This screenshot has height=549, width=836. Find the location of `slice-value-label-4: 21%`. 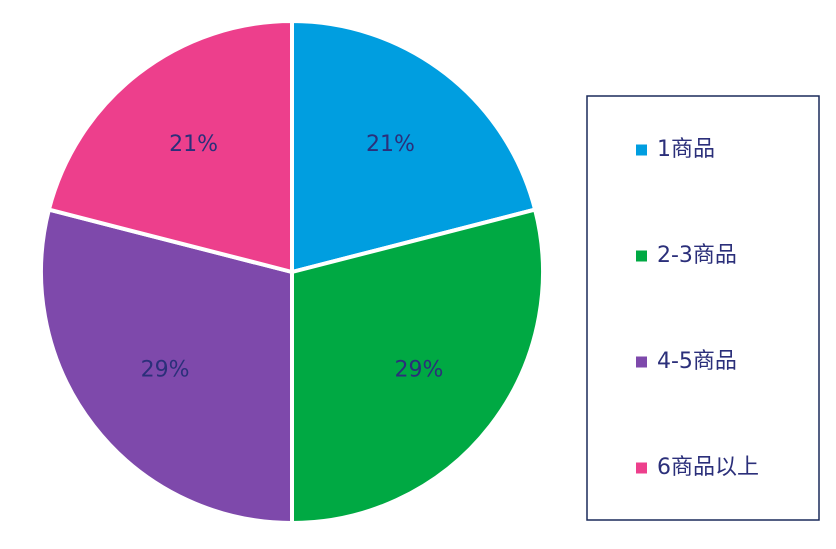

slice-value-label-4: 21% is located at coordinates (193, 144).